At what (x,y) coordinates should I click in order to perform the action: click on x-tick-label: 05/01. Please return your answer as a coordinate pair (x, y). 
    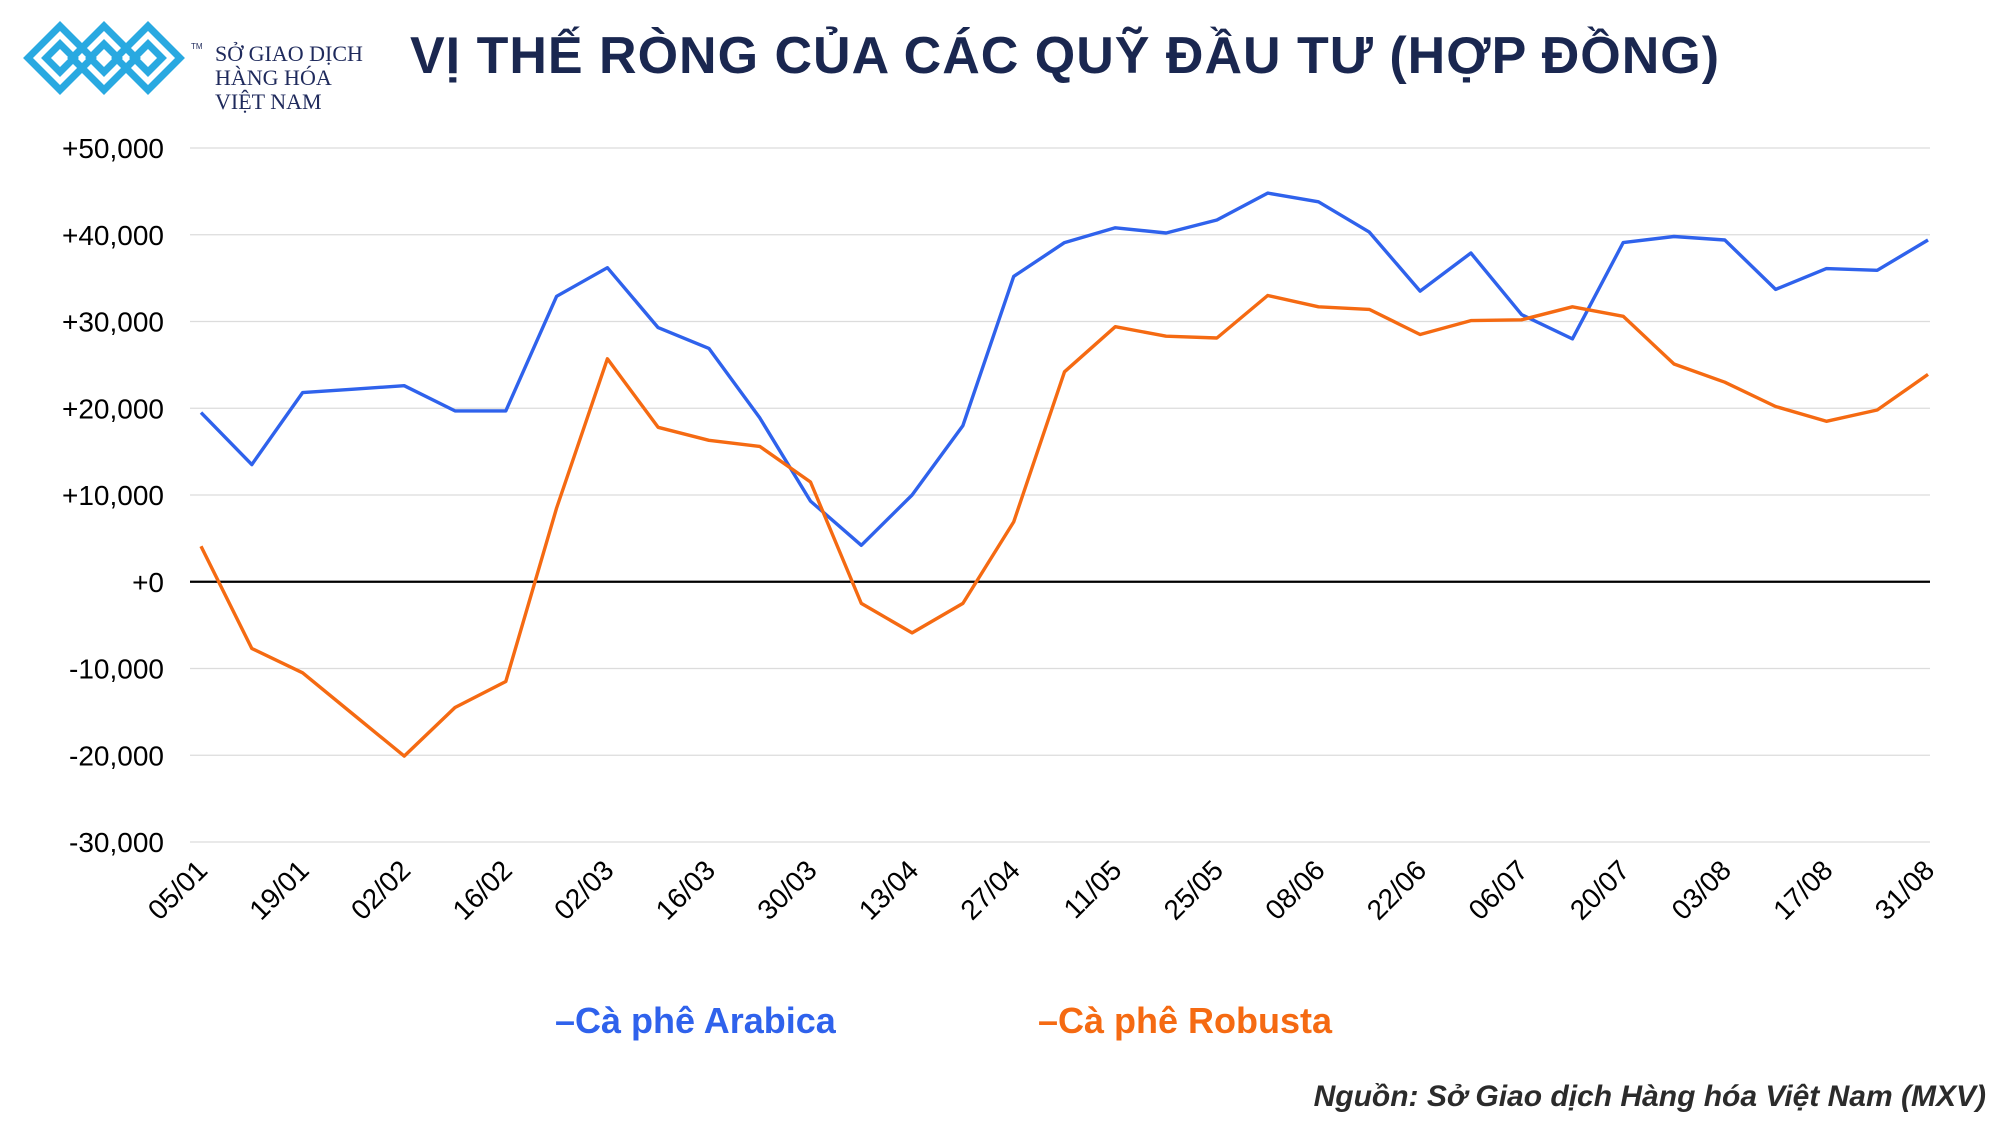
    Looking at the image, I should click on (177, 889).